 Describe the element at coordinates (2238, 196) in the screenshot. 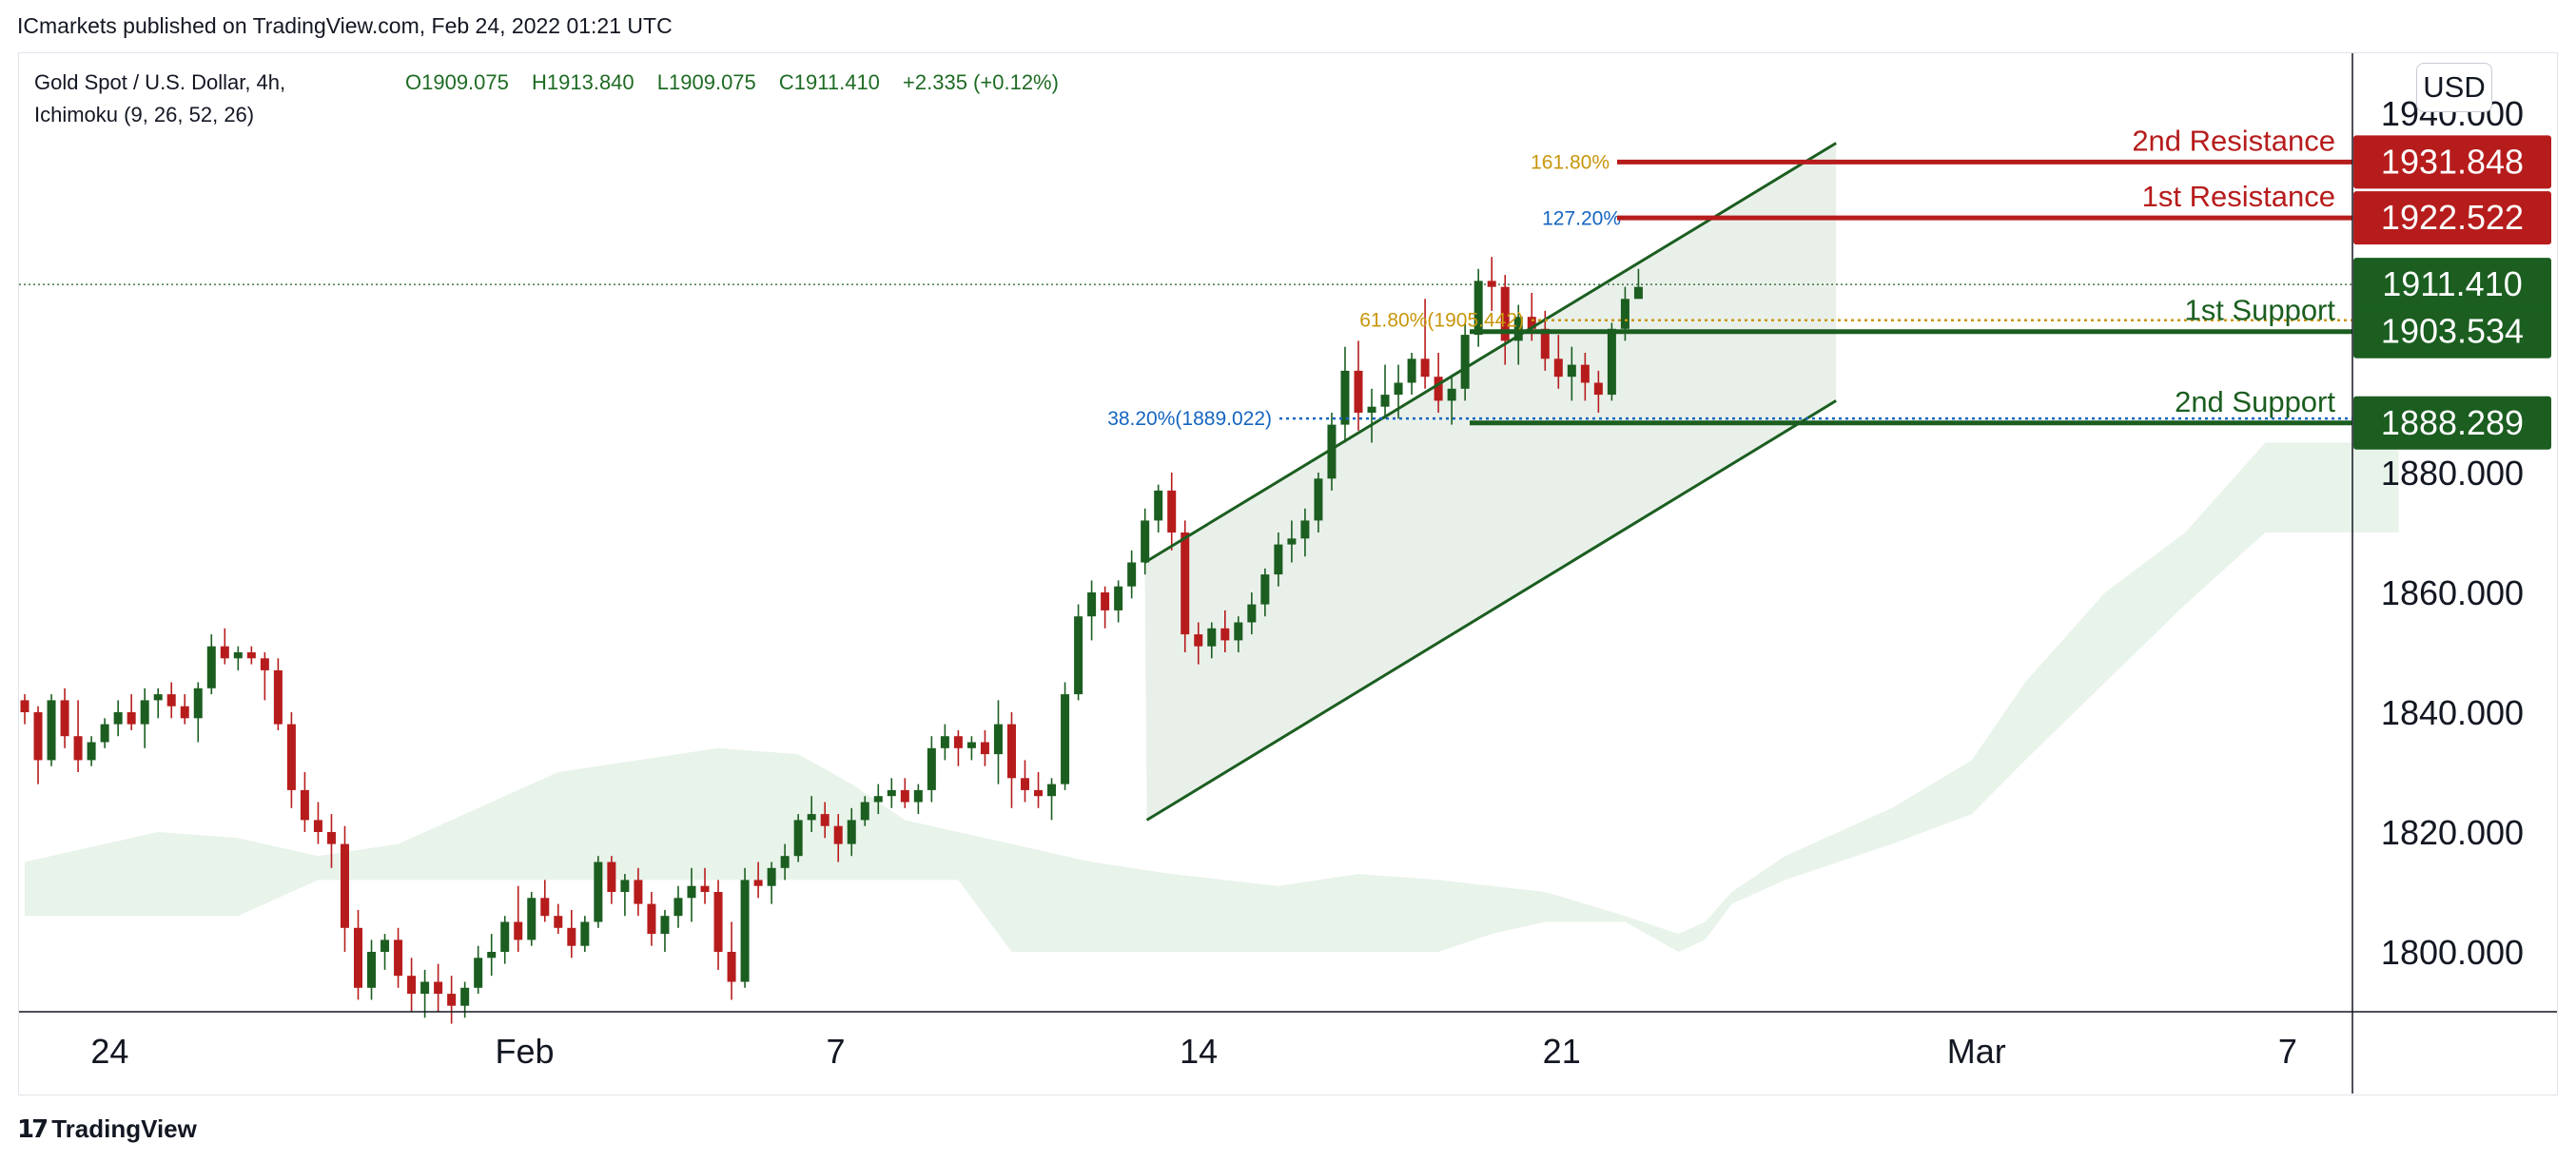

I see `resistance-label: 1st Resistance` at that location.